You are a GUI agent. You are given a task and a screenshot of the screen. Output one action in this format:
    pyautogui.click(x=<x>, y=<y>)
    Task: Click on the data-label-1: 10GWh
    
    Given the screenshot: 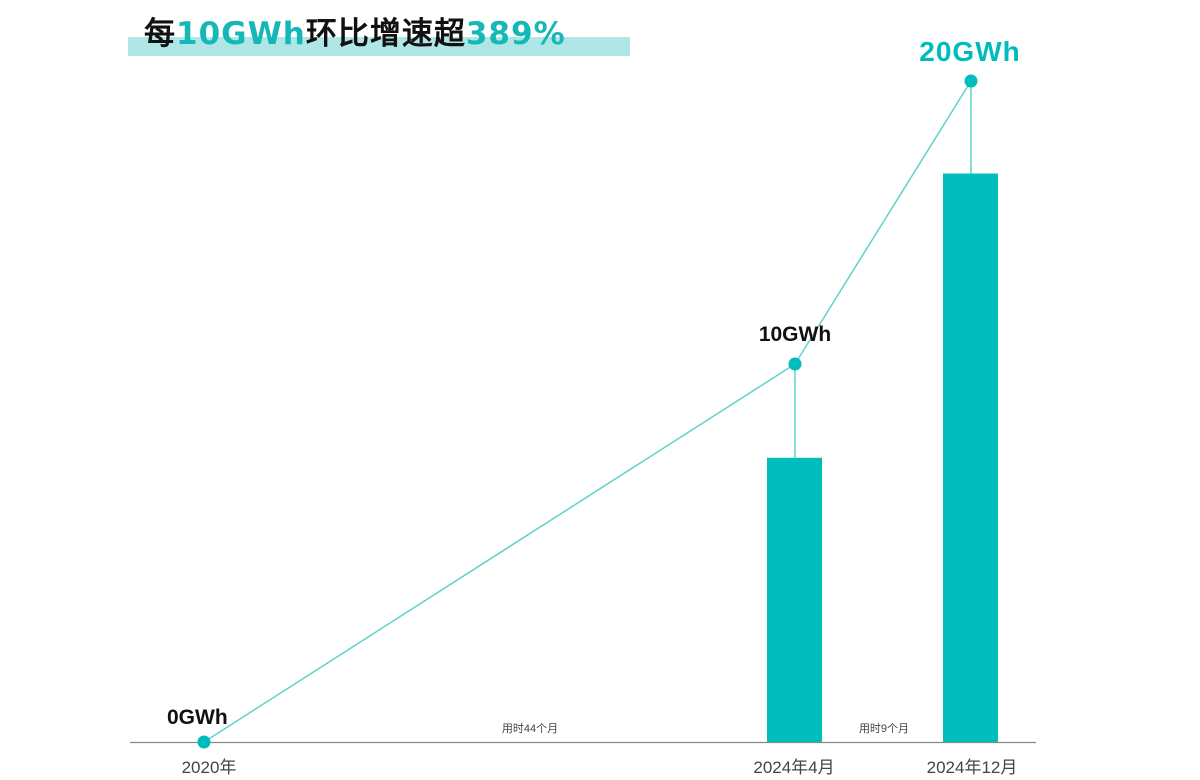 What is the action you would take?
    pyautogui.click(x=795, y=334)
    